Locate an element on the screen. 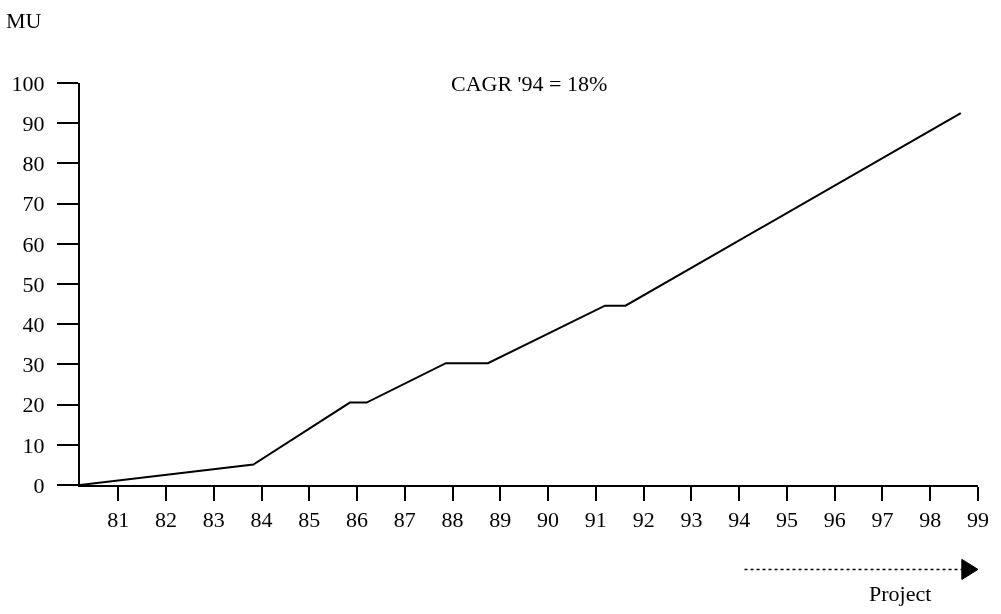 This screenshot has height=614, width=1001. y-tick-label: 80 is located at coordinates (33, 164).